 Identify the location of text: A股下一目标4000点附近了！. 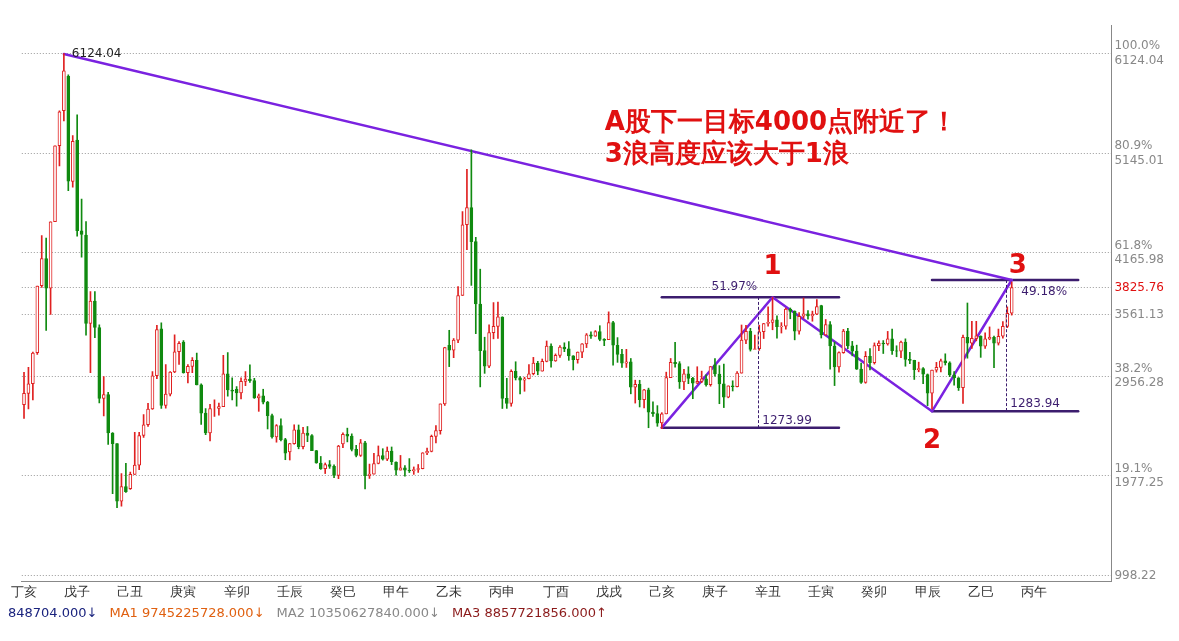
(781, 121).